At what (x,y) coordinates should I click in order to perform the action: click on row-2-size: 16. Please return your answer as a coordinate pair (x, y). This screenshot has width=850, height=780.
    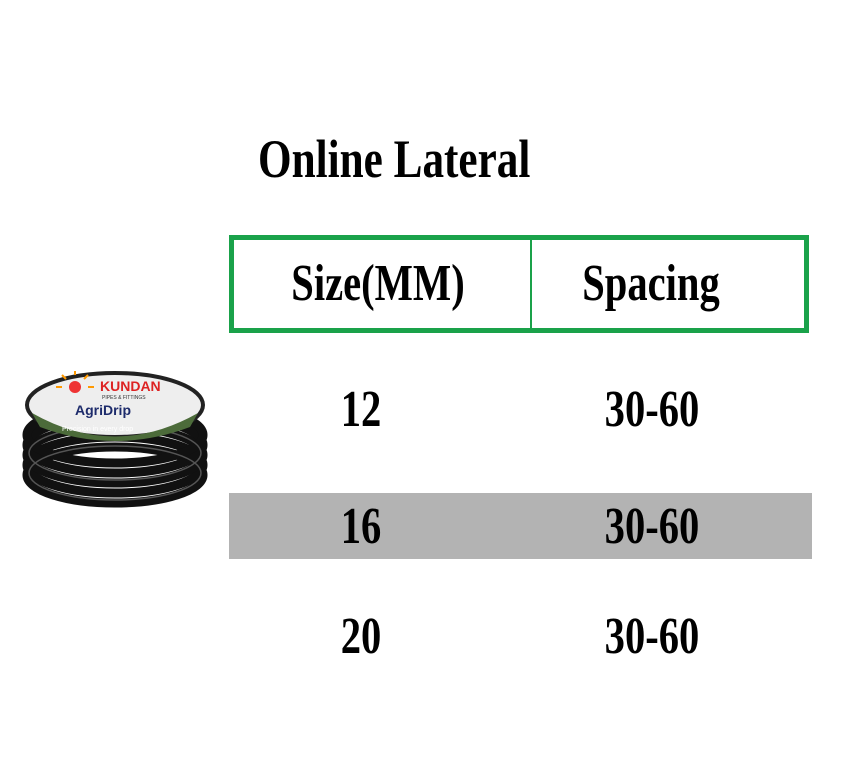
    Looking at the image, I should click on (361, 526).